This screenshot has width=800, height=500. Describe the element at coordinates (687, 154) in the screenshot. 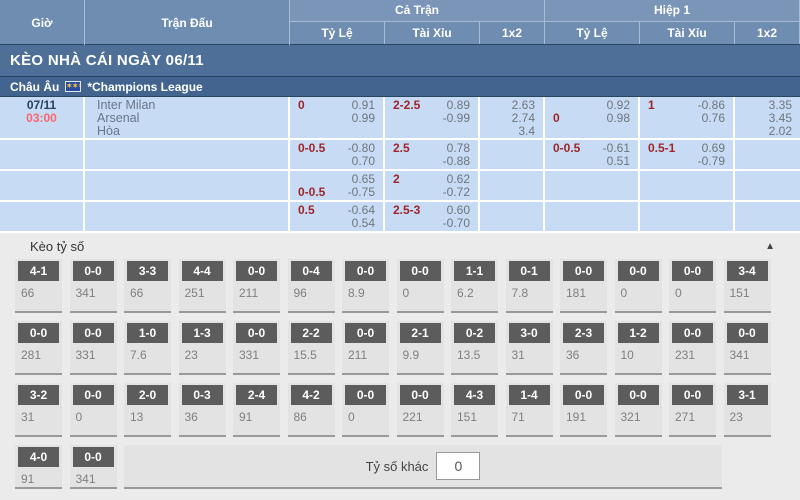

I see `half-overunder-cell: 0.5-1 0.69 -0.79` at that location.